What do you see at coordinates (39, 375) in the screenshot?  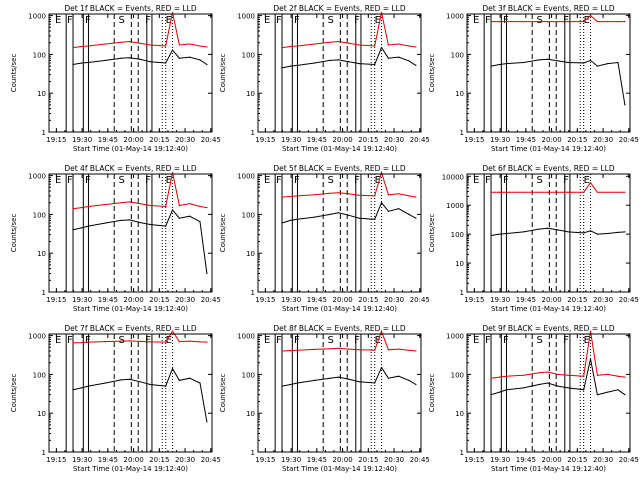 I see `y-tick-label: 100` at bounding box center [39, 375].